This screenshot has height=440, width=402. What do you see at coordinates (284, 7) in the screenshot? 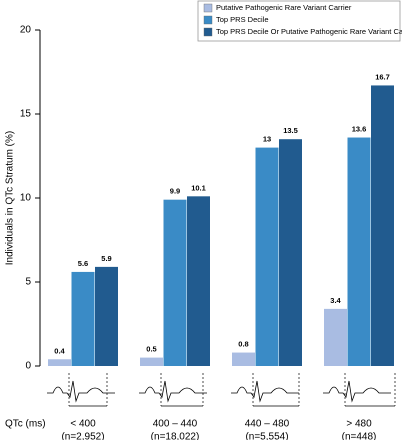
I see `legend-label: Putative Pathogenic Rare Variant Carrier` at bounding box center [284, 7].